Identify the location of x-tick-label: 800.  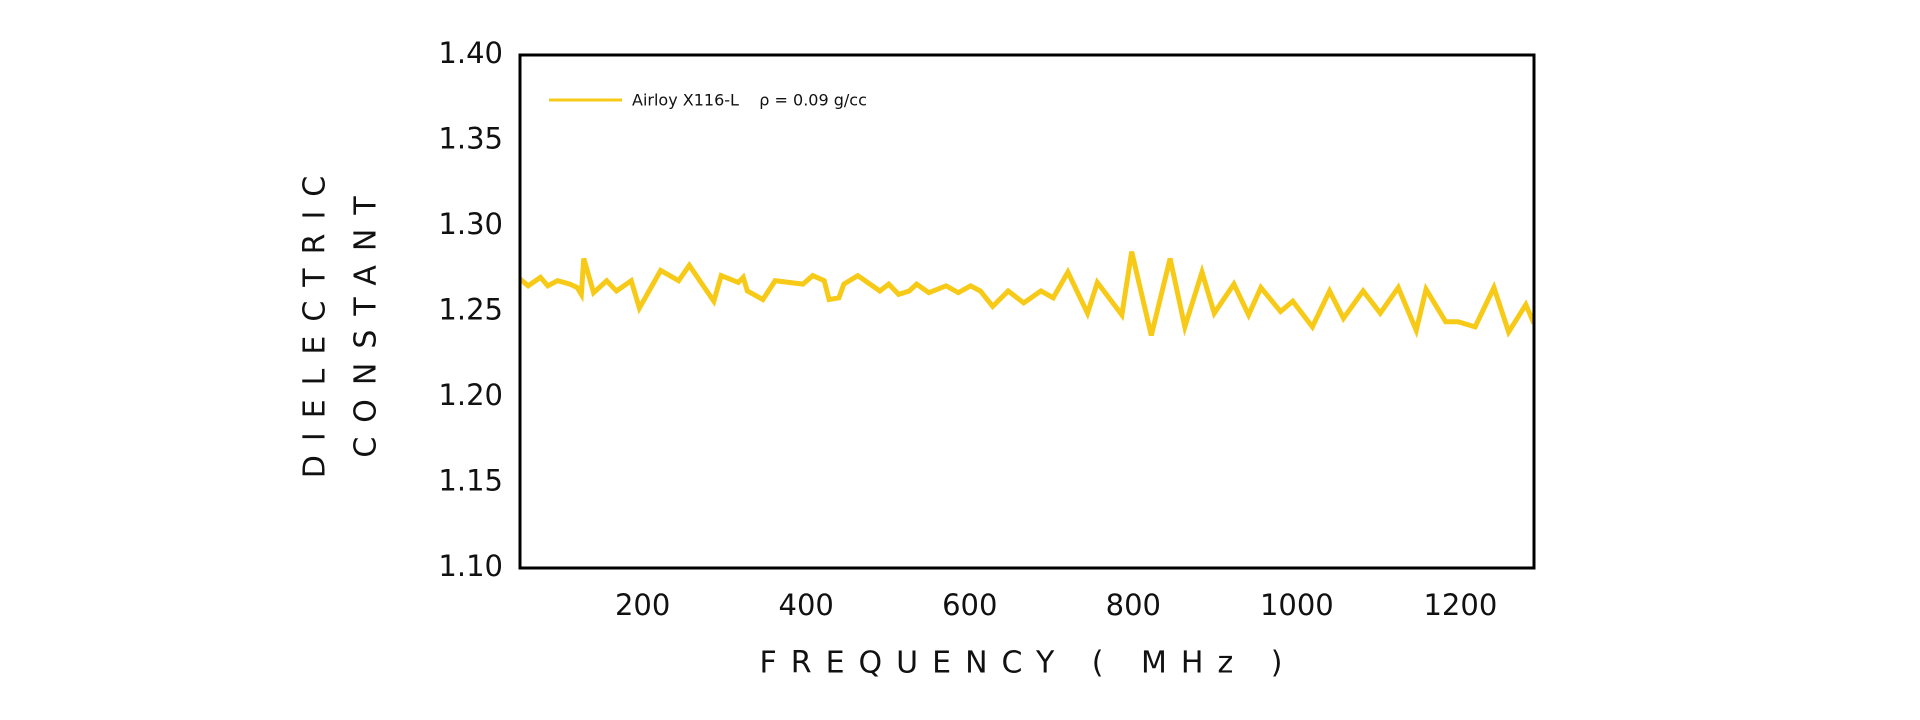
(1133, 605).